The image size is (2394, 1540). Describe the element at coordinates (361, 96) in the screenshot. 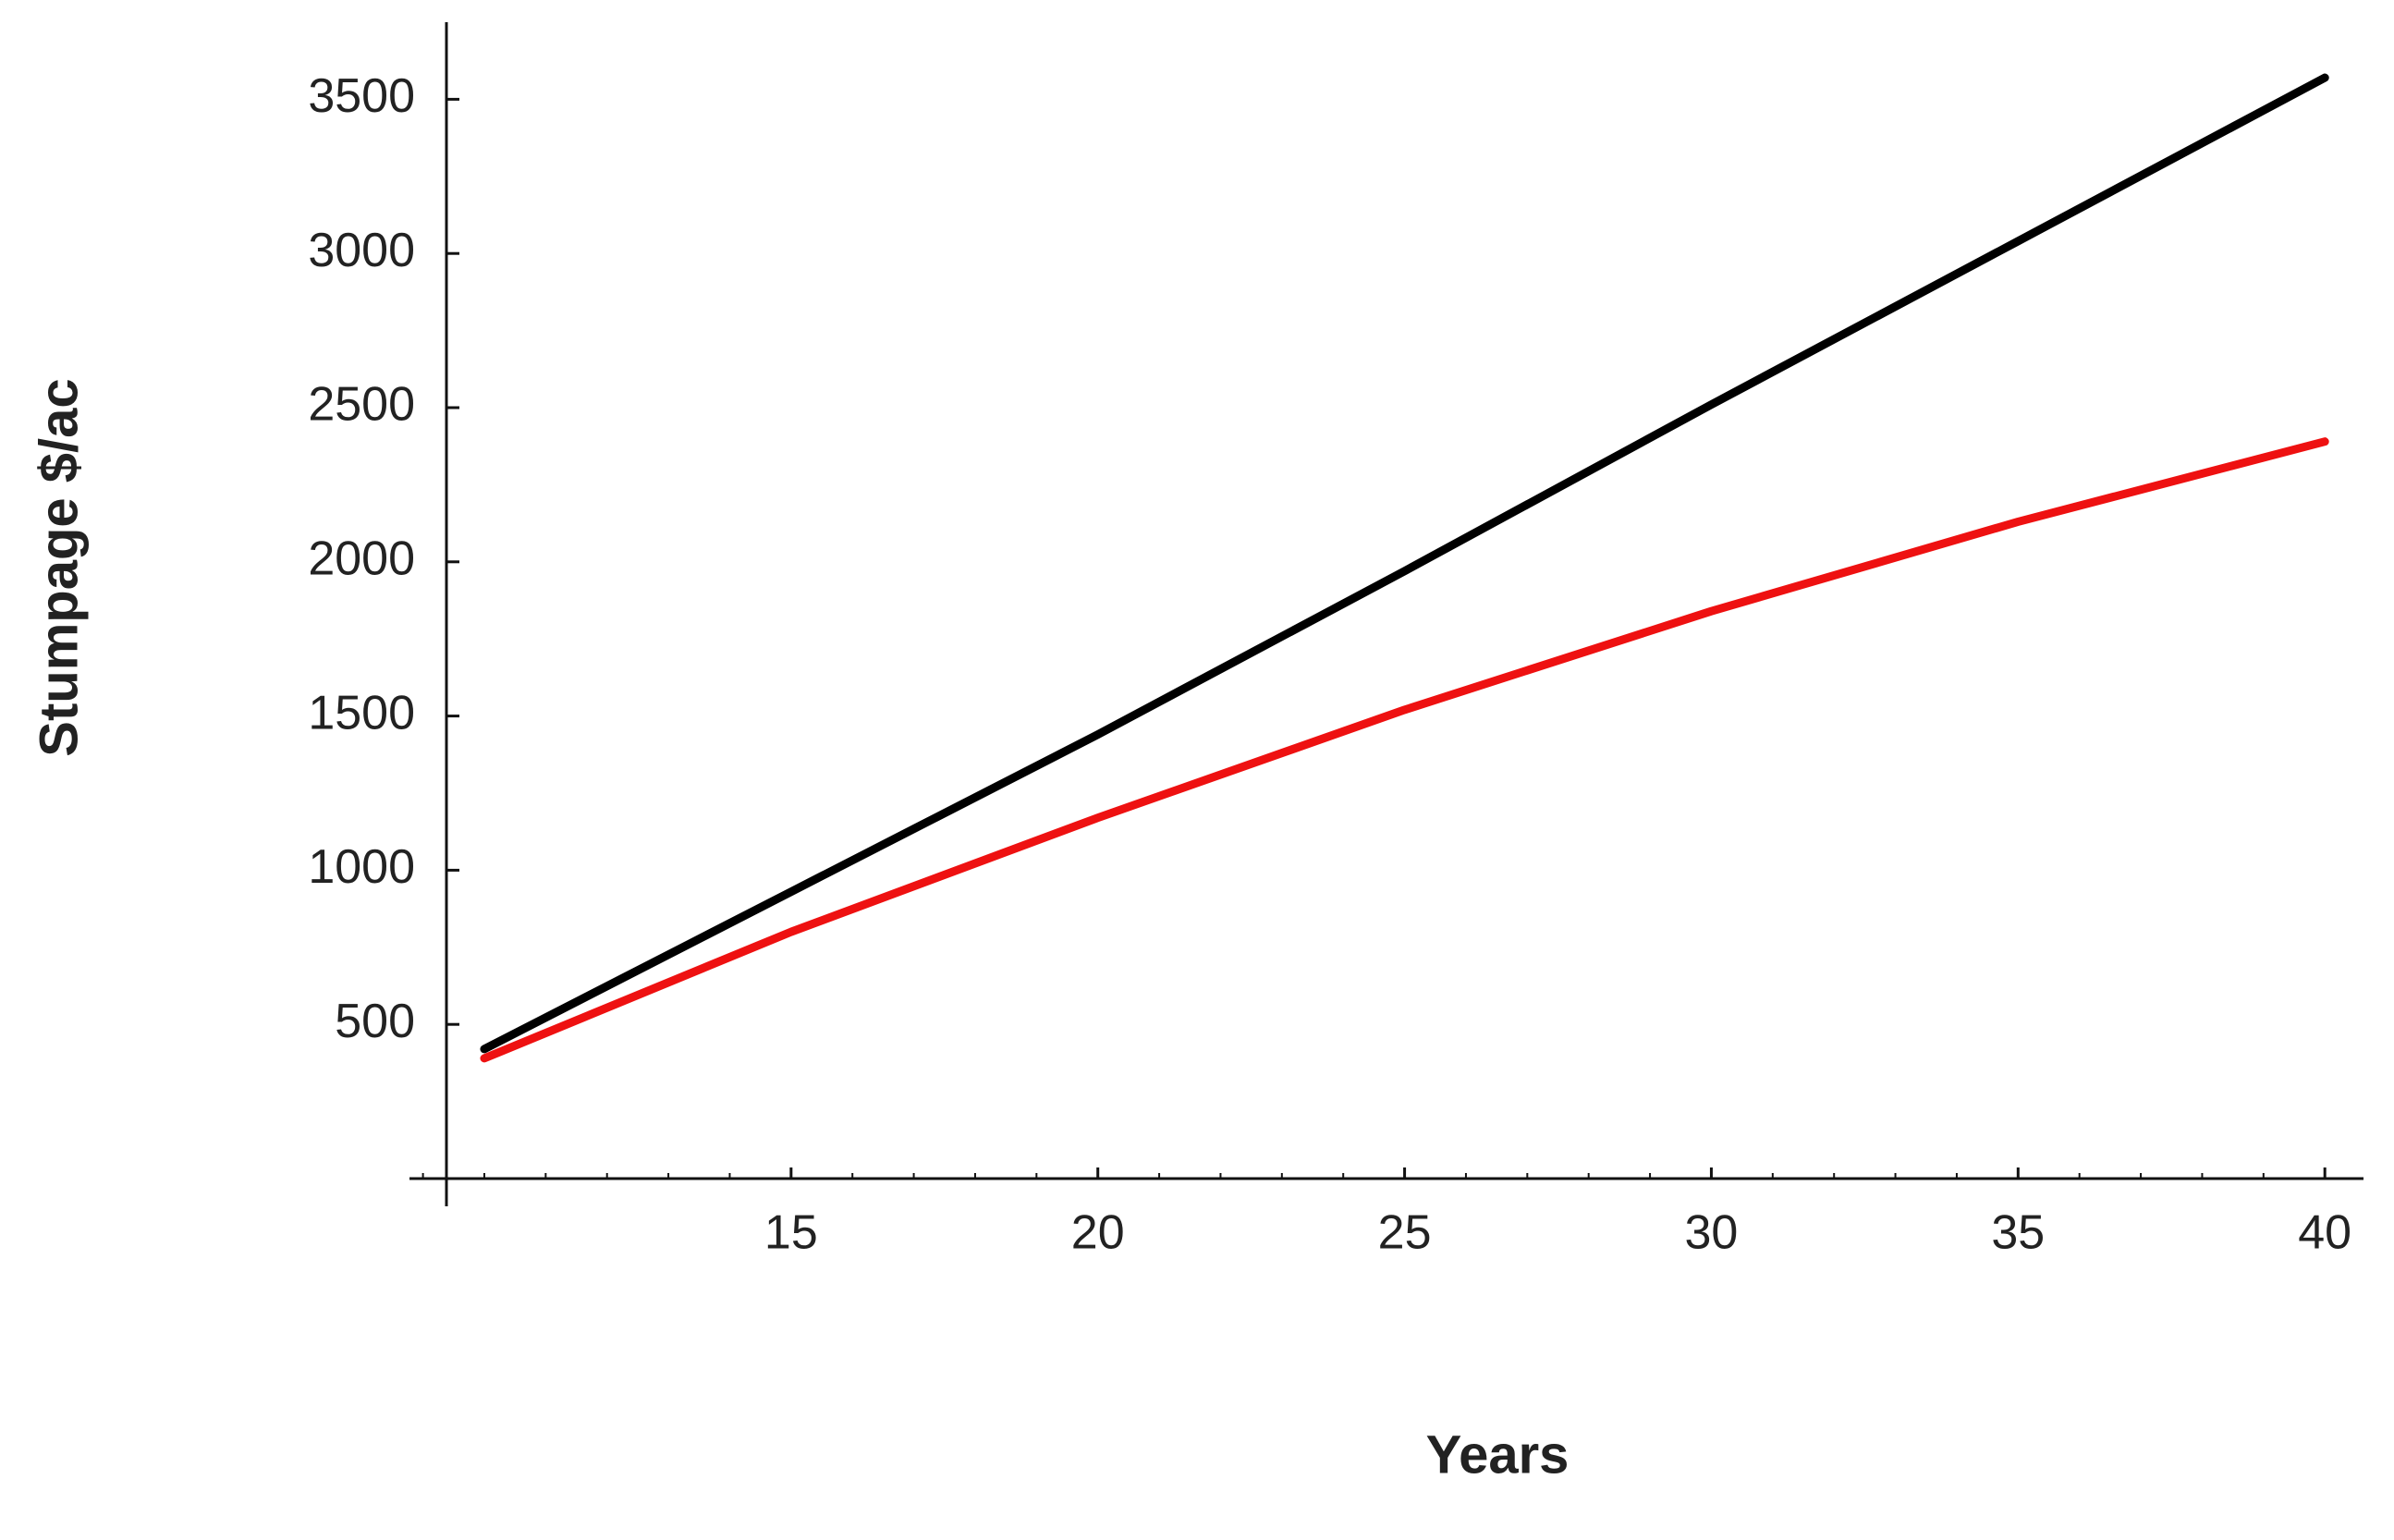

I see `y-tick-label: 3500` at that location.